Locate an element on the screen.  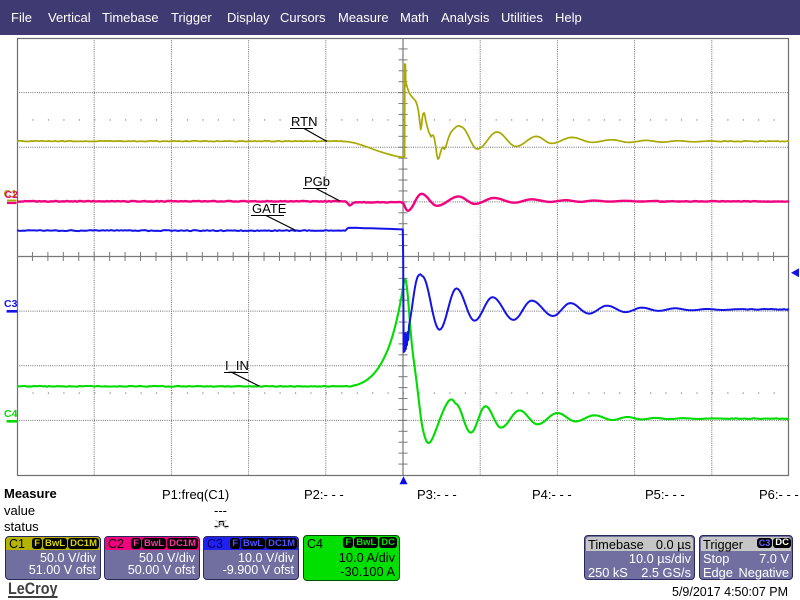
svg-text: I_IN is located at coordinates (237, 365).